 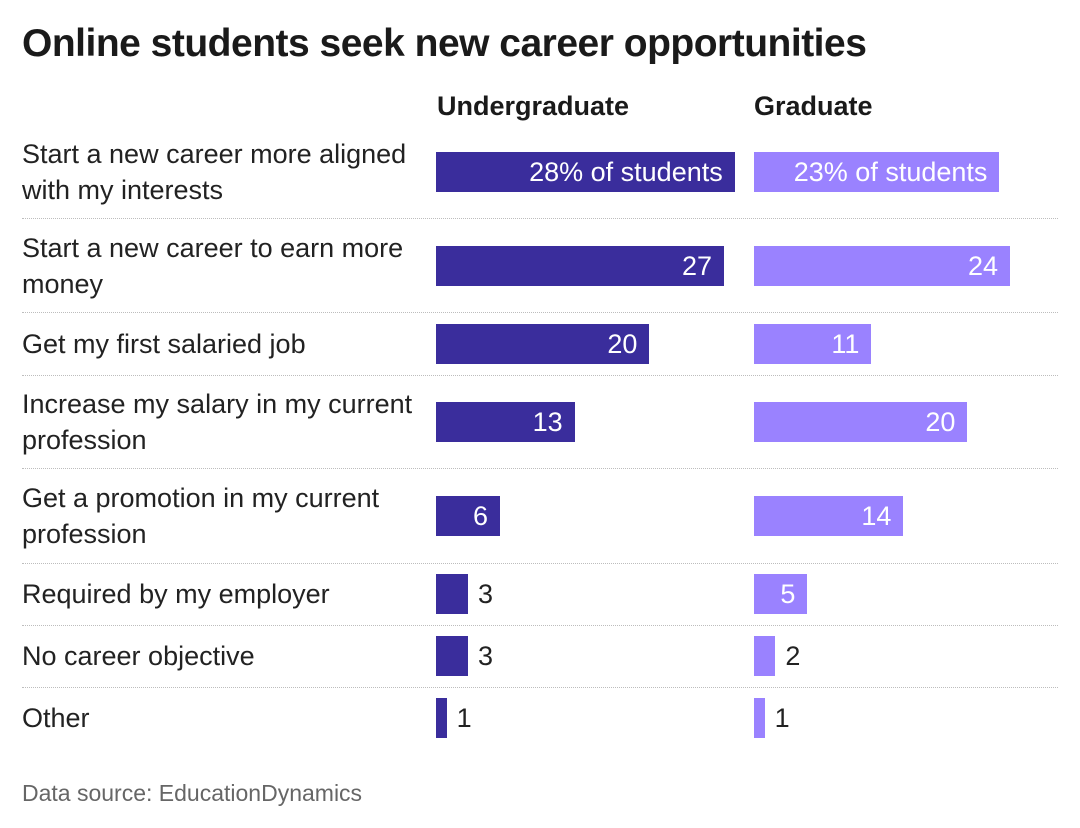 What do you see at coordinates (782, 718) in the screenshot?
I see `graduate-value-label: 1` at bounding box center [782, 718].